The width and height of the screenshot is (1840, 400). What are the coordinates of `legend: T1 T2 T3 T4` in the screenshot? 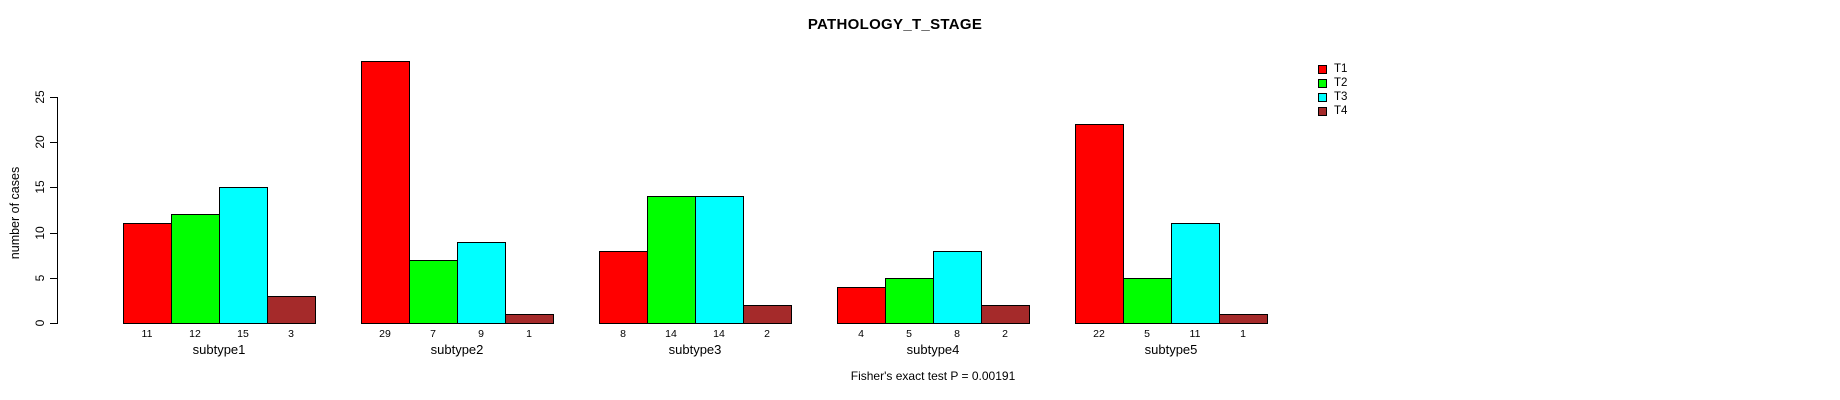 It's located at (1332, 90).